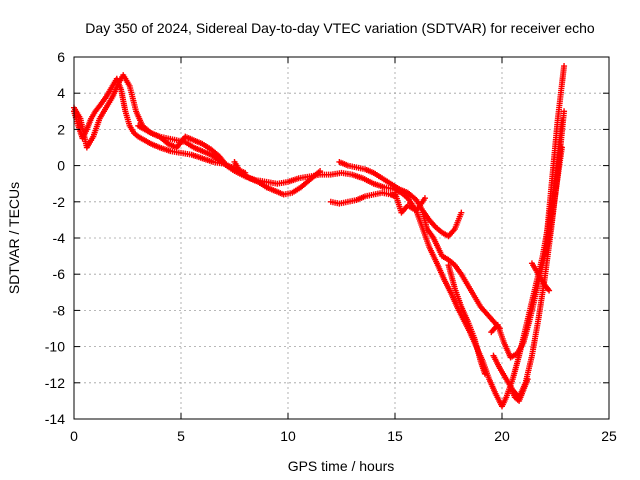  Describe the element at coordinates (61, 93) in the screenshot. I see `y-tick-label: 4` at that location.